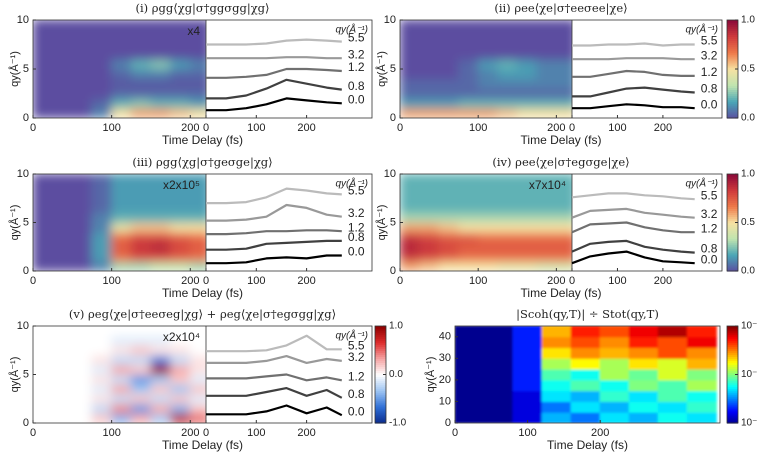  Describe the element at coordinates (356, 227) in the screenshot. I see `inset-legend-label: 1.2` at that location.